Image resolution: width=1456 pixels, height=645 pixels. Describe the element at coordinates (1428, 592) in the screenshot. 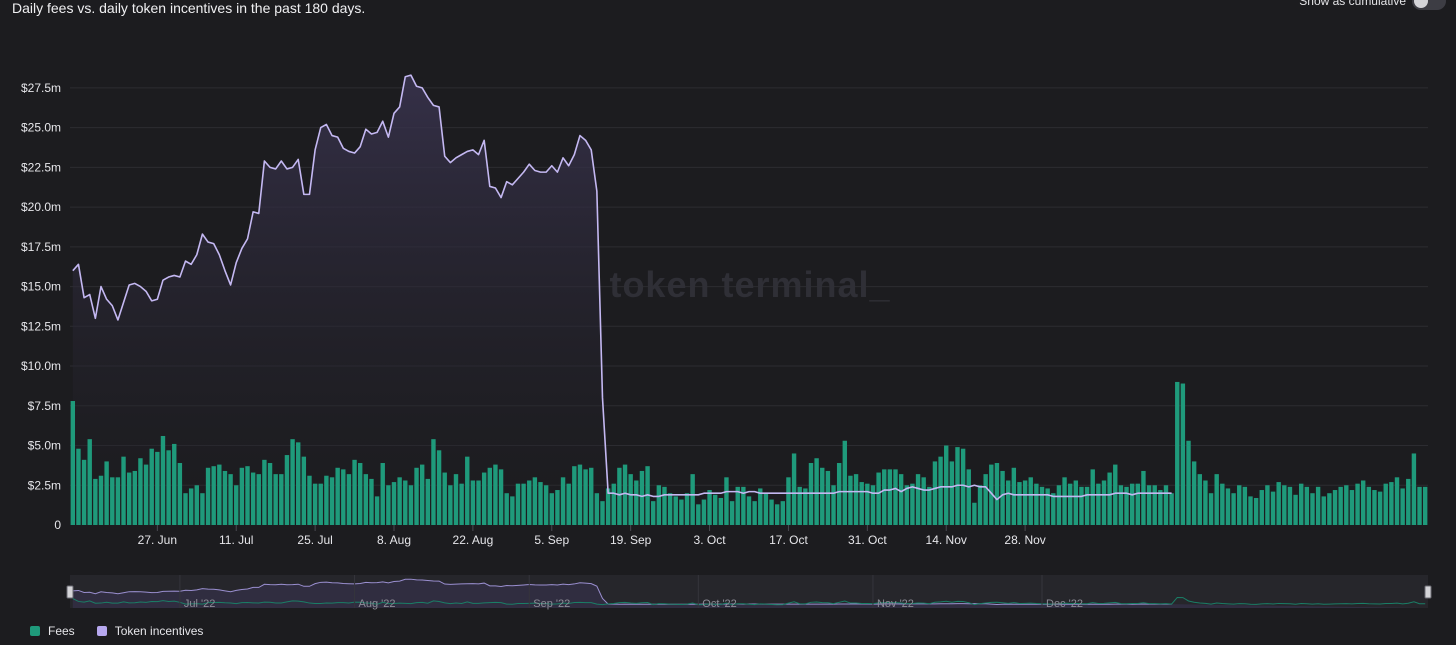

I see `navigator-right-handle` at that location.